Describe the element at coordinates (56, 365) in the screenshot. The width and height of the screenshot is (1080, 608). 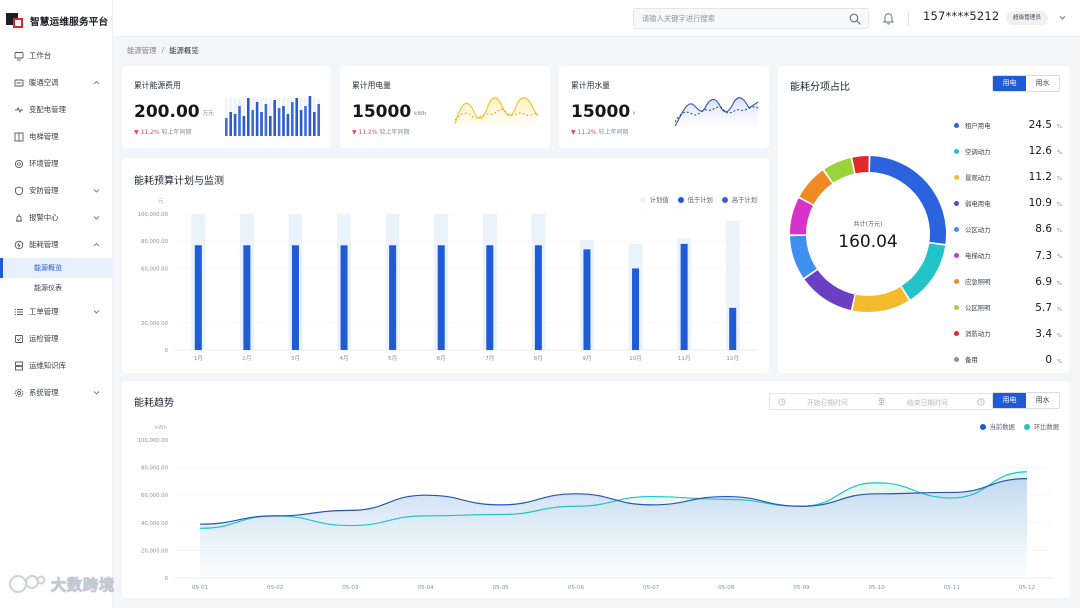
I see `sidebar-item-knowledge-base: 运维知识库` at that location.